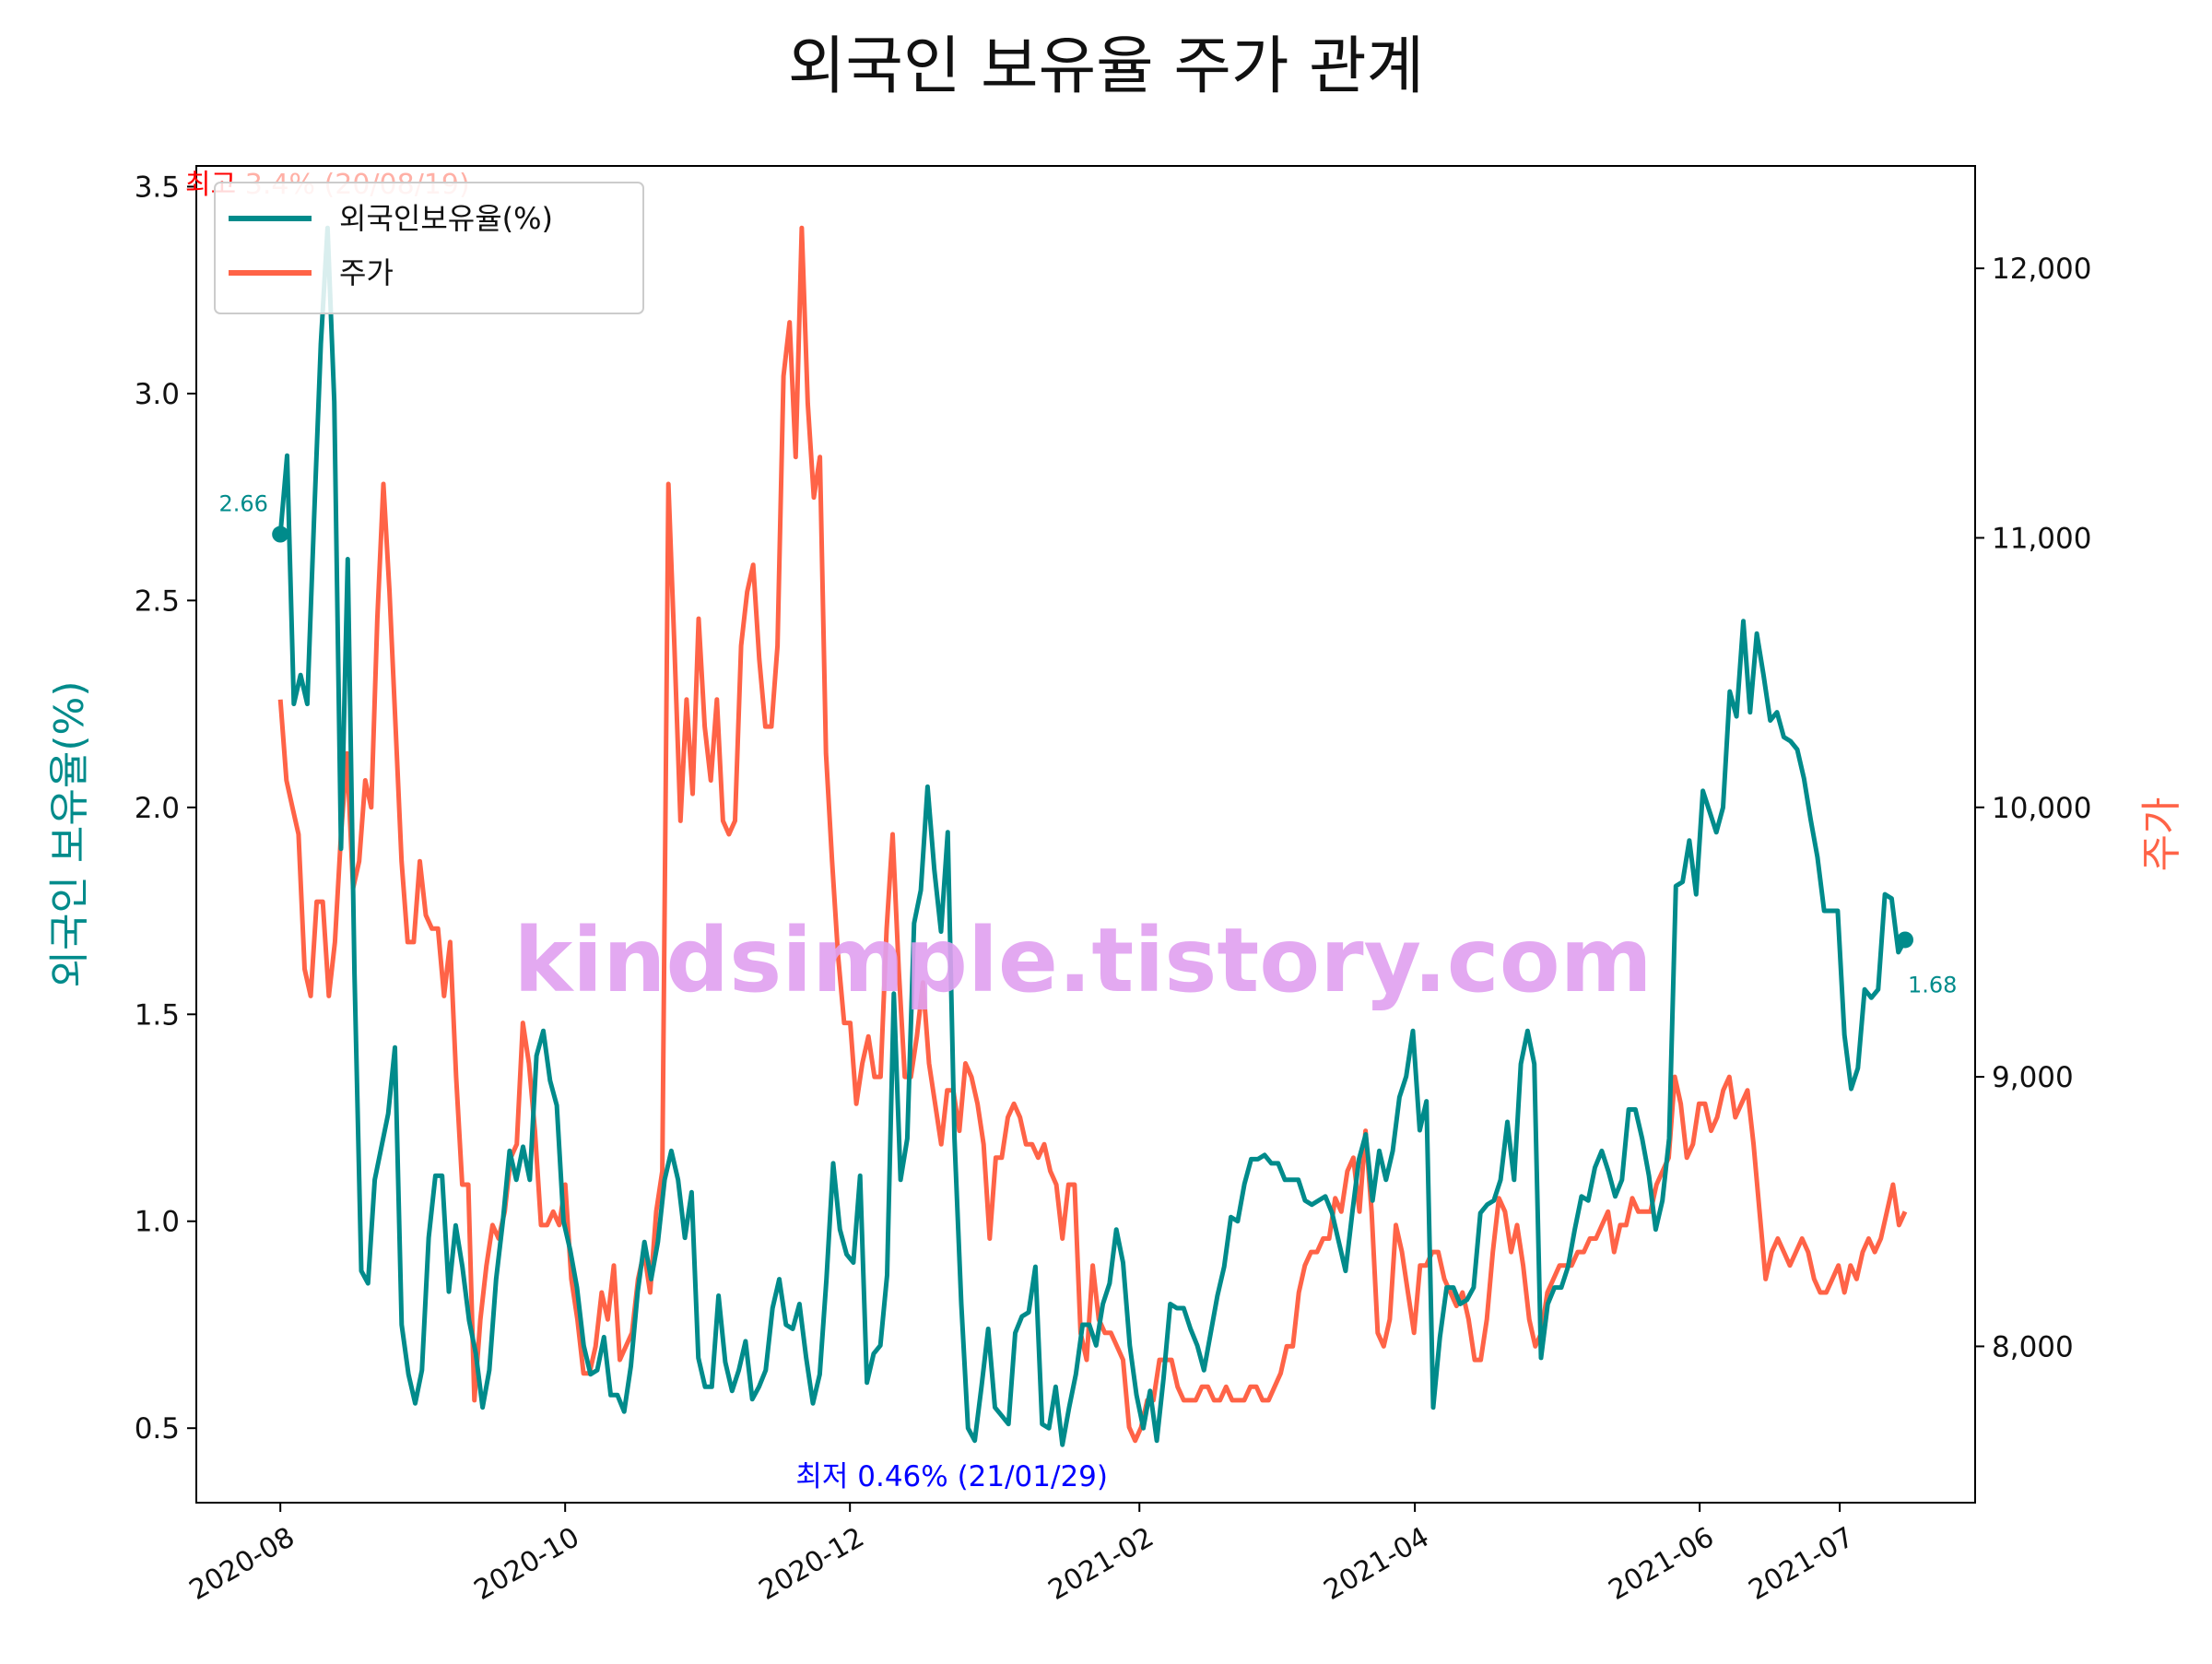  Describe the element at coordinates (157, 394) in the screenshot. I see `y-left-tick-label: 3.0` at that location.